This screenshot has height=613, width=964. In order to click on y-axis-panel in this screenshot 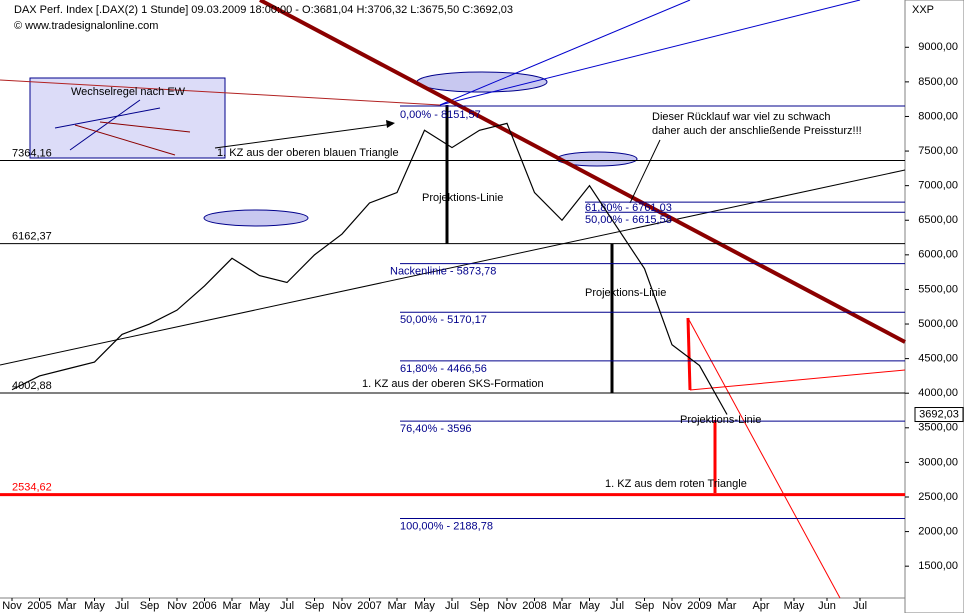, I will do `click(934, 306)`.